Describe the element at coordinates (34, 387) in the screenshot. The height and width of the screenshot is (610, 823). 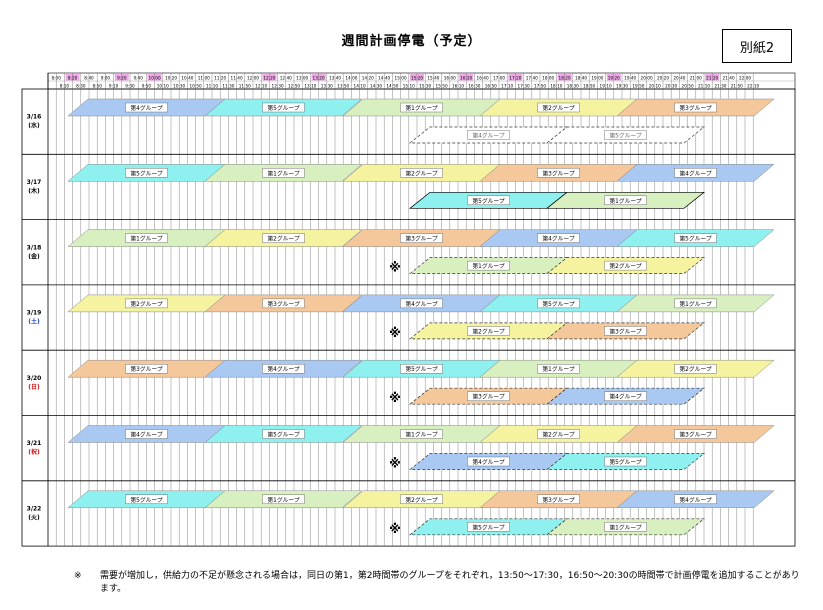
I see `day-weekday: (日)` at that location.